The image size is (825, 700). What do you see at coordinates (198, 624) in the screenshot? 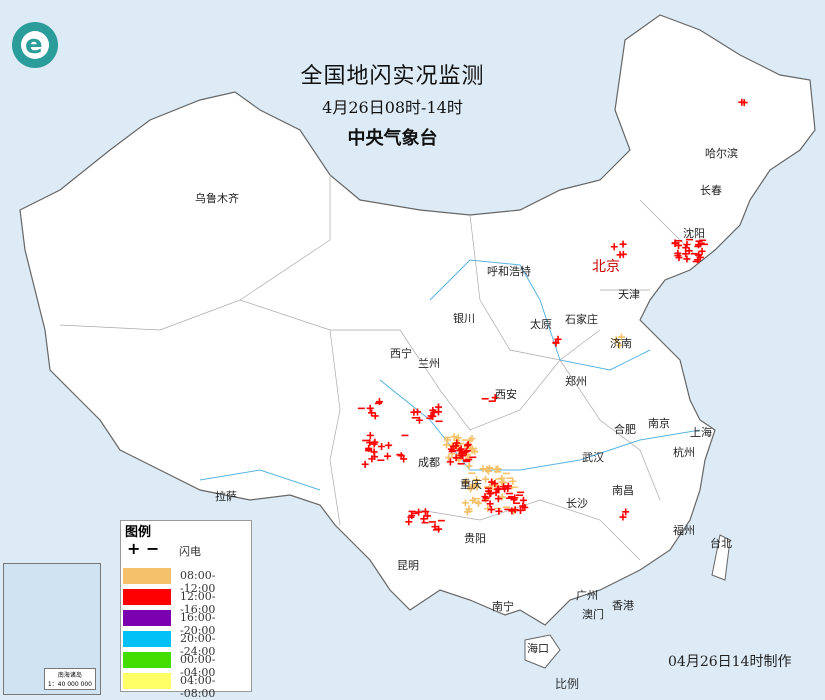
I see `legend-label: 16:00--20:00` at bounding box center [198, 624].